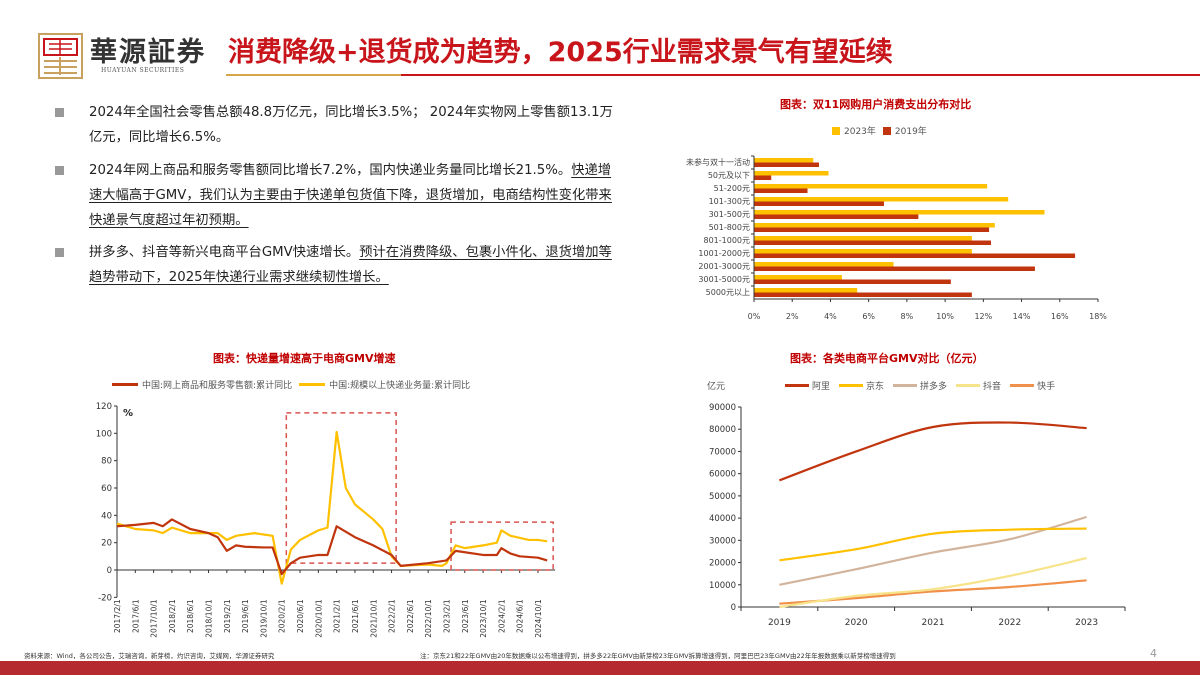 The image size is (1200, 675). I want to click on x-tick-label: 2022, so click(1009, 623).